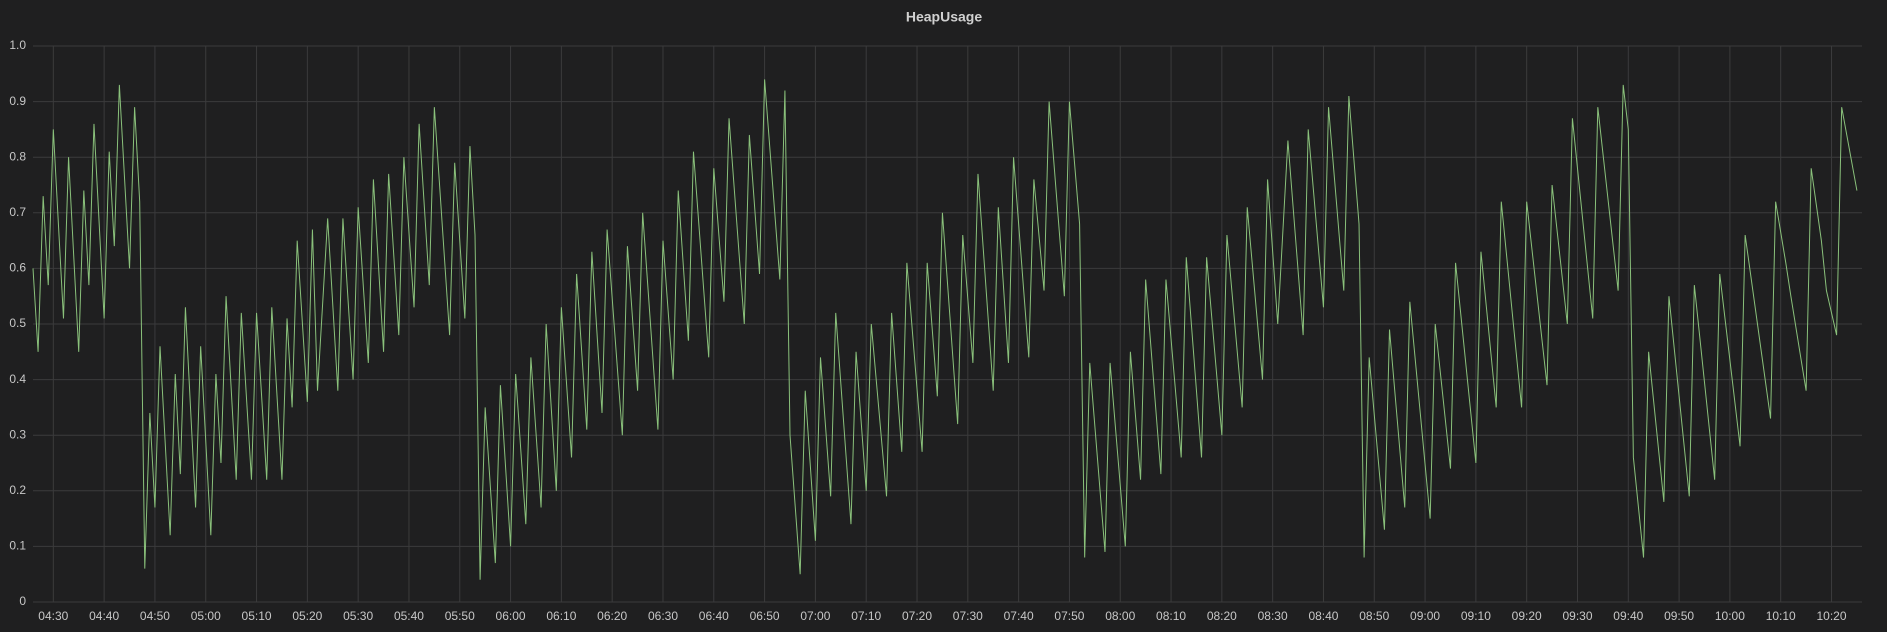 This screenshot has height=632, width=1887. I want to click on x-tick-label: 08:40, so click(1323, 616).